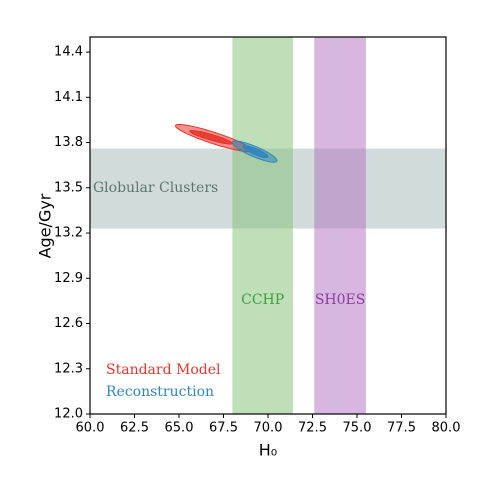 Image resolution: width=498 pixels, height=498 pixels. Describe the element at coordinates (268, 450) in the screenshot. I see `x-axis-label: H₀` at that location.